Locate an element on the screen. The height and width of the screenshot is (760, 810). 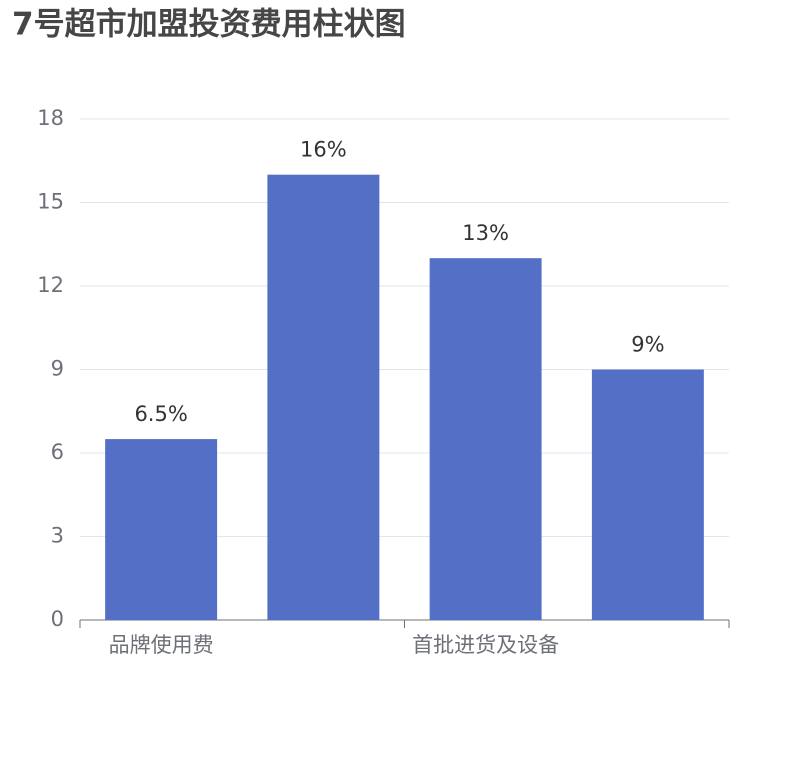
value-label: 16% is located at coordinates (323, 150).